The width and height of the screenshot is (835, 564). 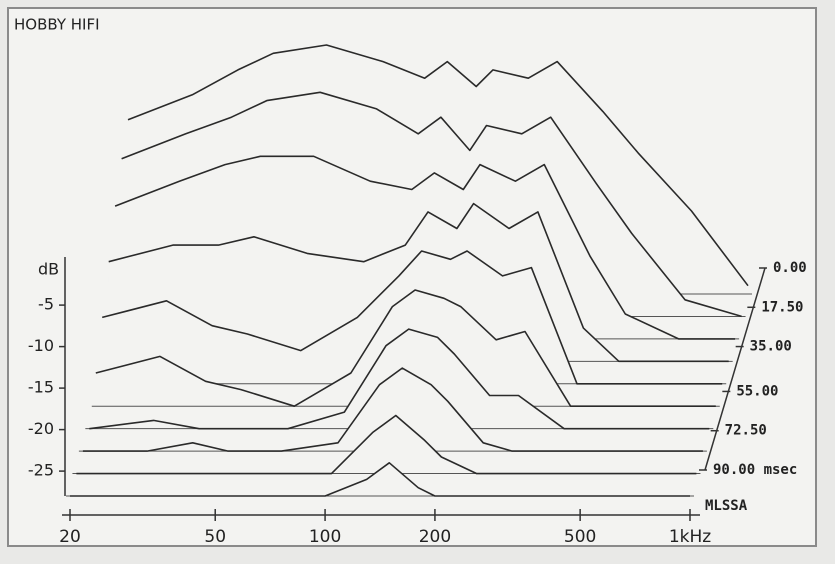 I want to click on x-tick-label: 200, so click(x=435, y=537).